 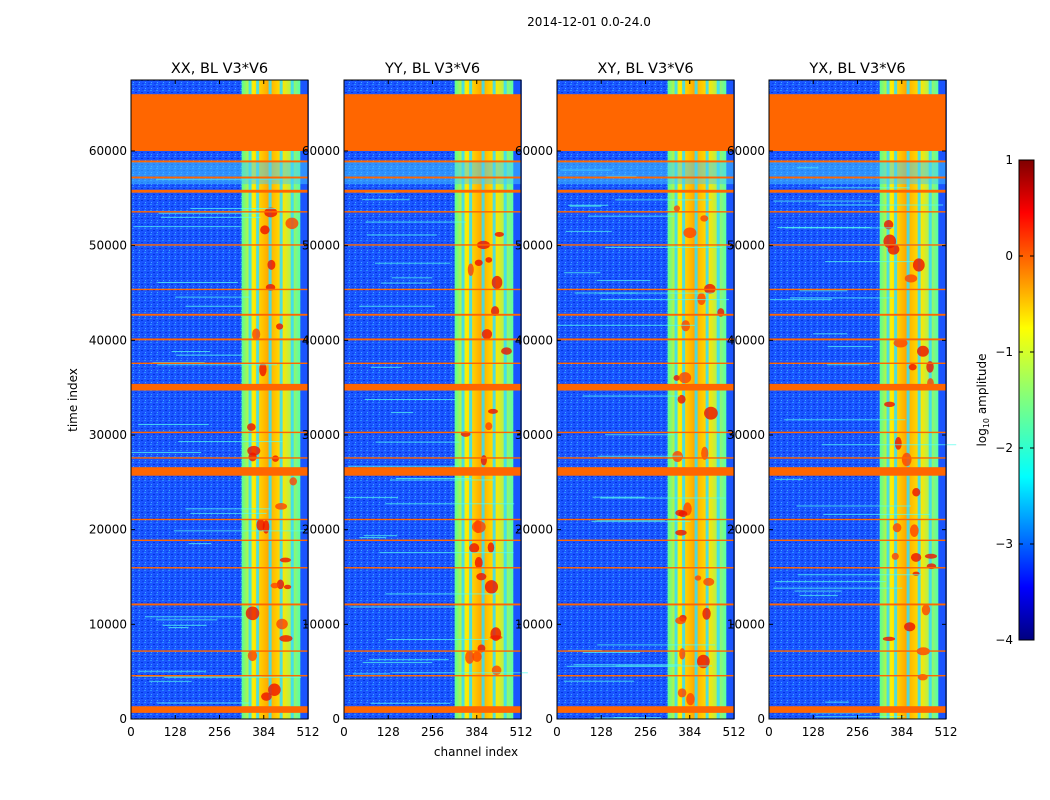 I want to click on y-tick-label: 40000, so click(x=746, y=340).